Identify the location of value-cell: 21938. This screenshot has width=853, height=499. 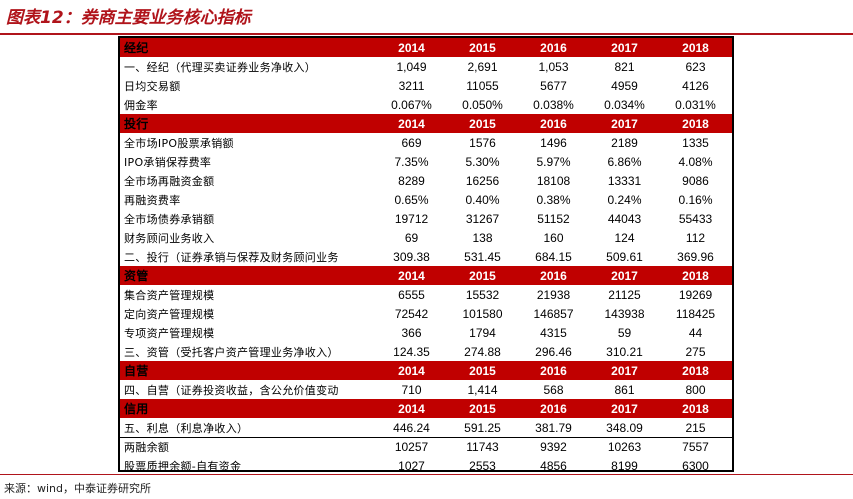
(553, 294).